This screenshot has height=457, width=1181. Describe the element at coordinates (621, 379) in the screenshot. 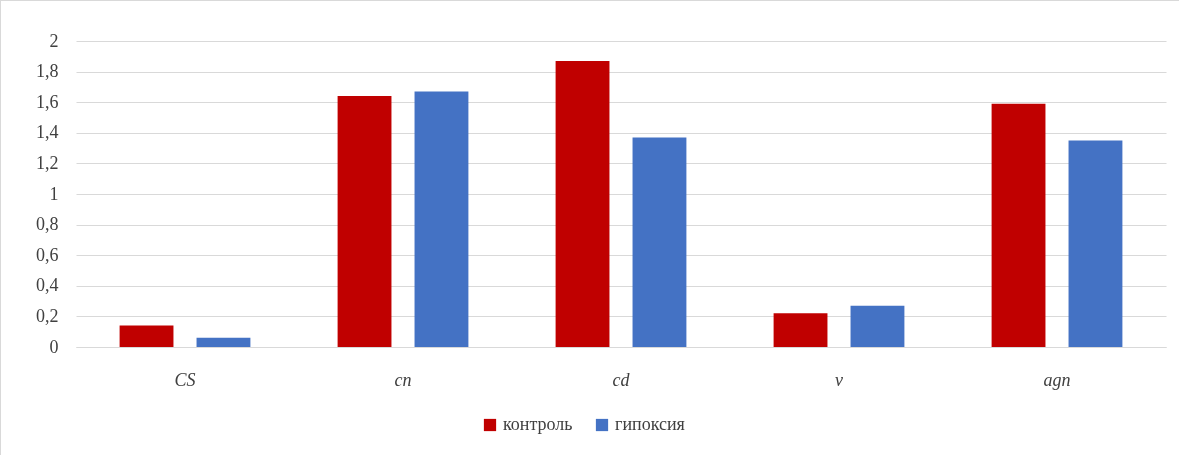

I see `x-tick-label: cd` at that location.